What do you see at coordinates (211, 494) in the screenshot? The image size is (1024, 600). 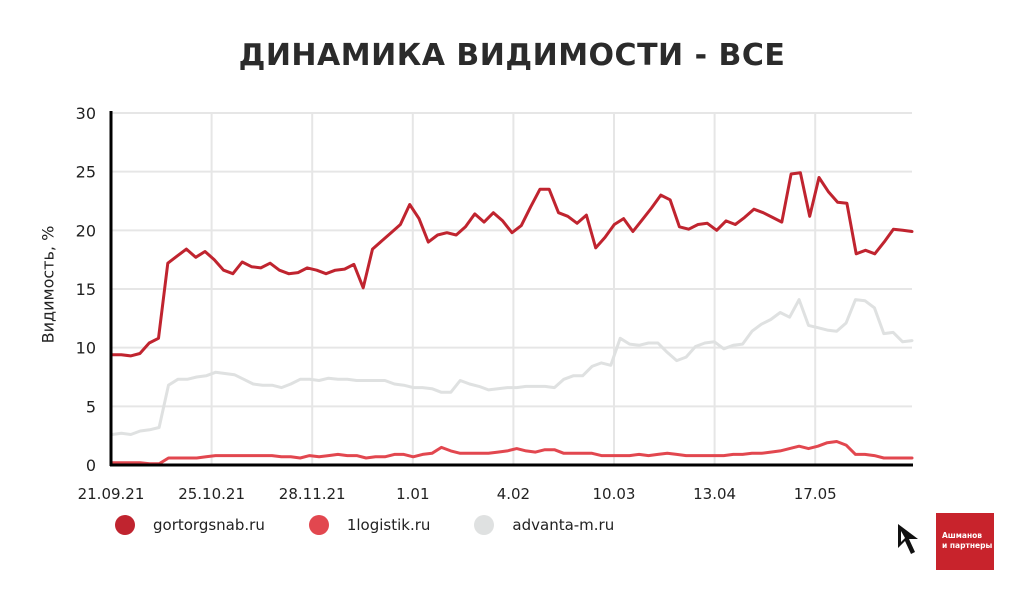 I see `svg-text: 25.10.21` at bounding box center [211, 494].